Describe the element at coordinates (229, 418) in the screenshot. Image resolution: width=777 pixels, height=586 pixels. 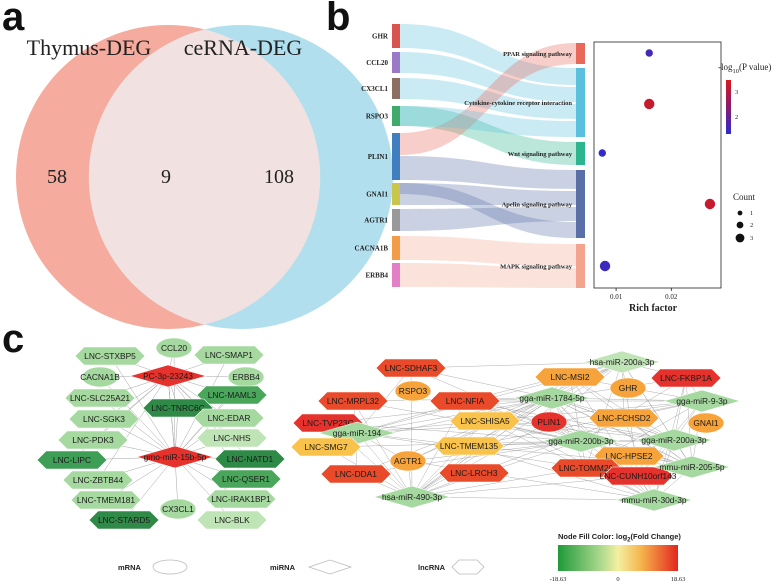
I see `lncrna-node: LNC-EDAR` at that location.